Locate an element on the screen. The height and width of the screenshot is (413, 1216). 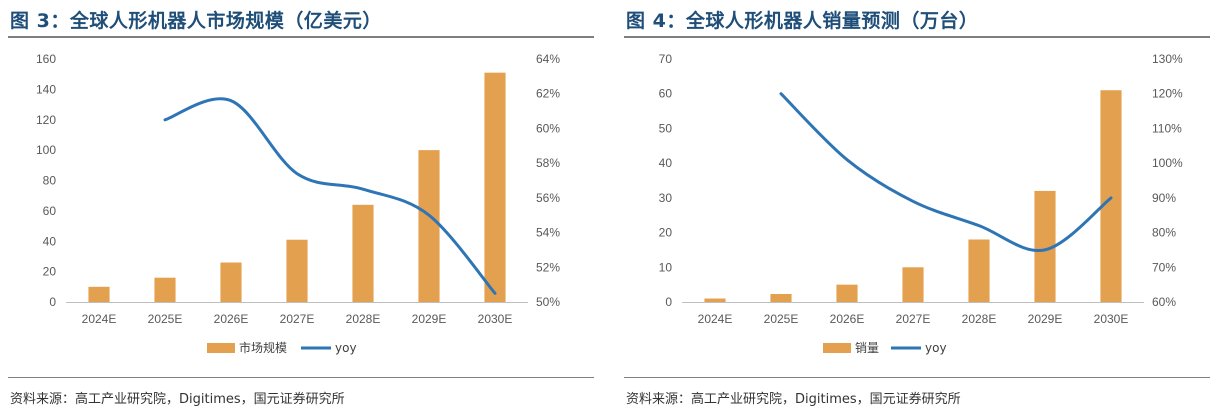
chart-title: 图 4：全球人形机器人销量预测（万台） is located at coordinates (802, 21).